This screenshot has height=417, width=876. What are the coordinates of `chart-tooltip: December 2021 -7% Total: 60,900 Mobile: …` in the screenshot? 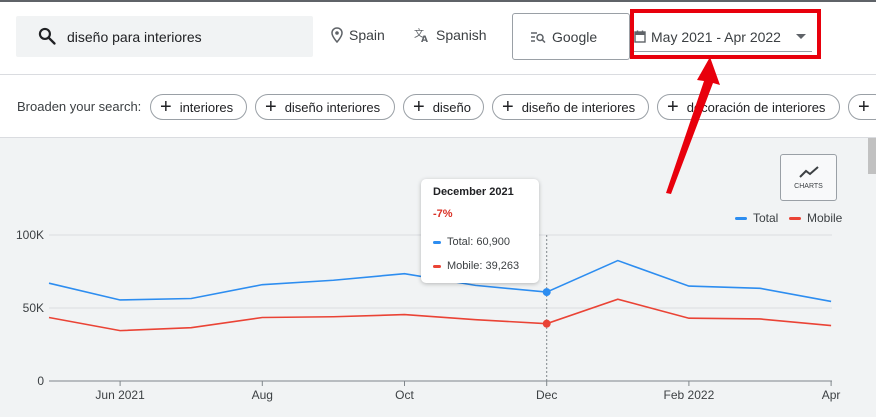 It's located at (480, 231).